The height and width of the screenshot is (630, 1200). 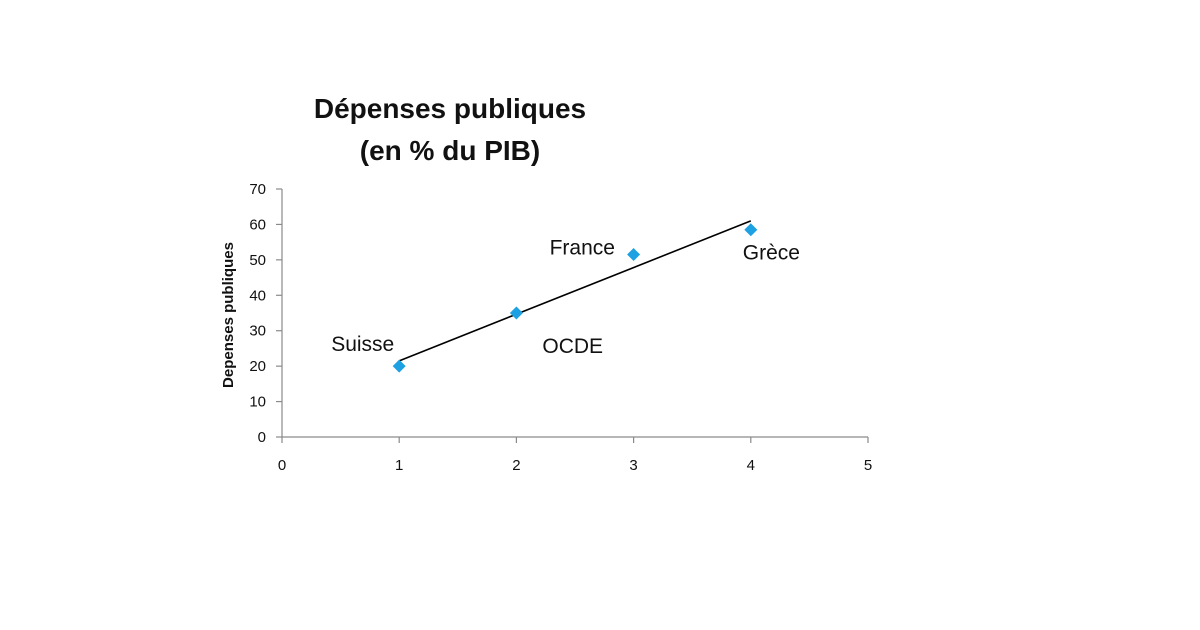 I want to click on y-tick-label: 50, so click(x=257, y=260).